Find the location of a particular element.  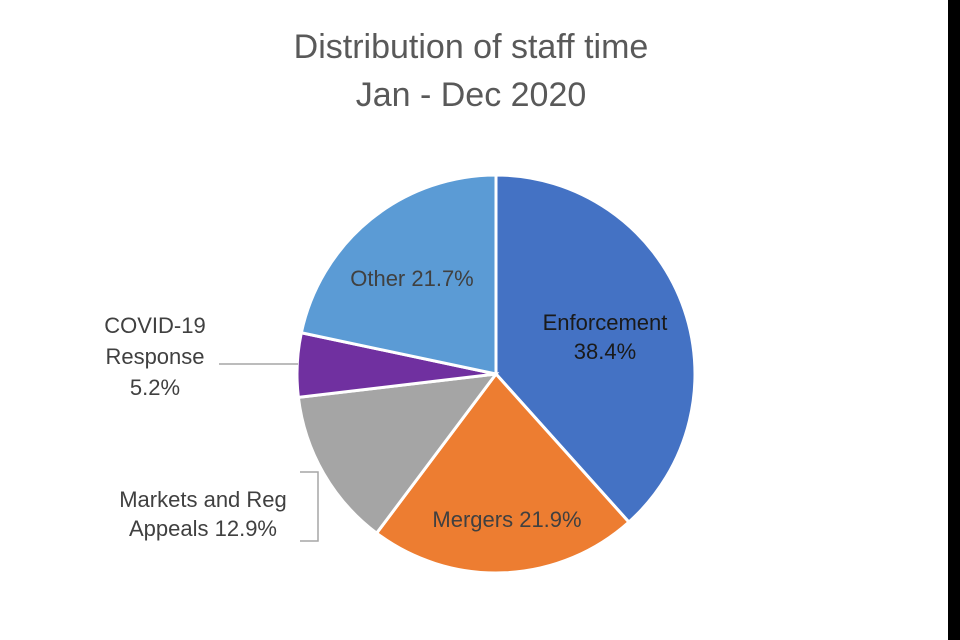

slice-label-line: Markets and Reg is located at coordinates (203, 499).